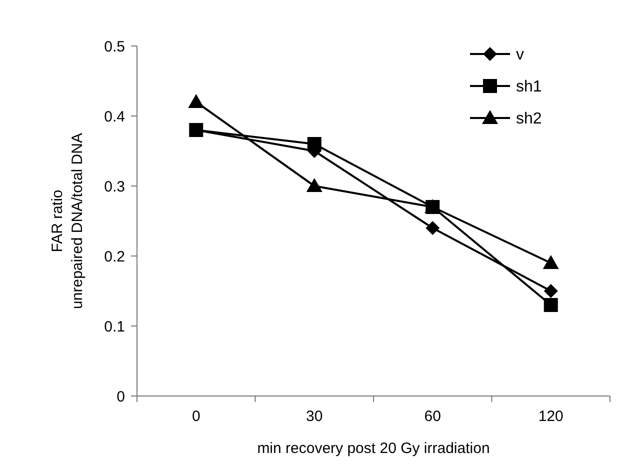  What do you see at coordinates (114, 257) in the screenshot?
I see `y-tick-label: 0.2` at bounding box center [114, 257].